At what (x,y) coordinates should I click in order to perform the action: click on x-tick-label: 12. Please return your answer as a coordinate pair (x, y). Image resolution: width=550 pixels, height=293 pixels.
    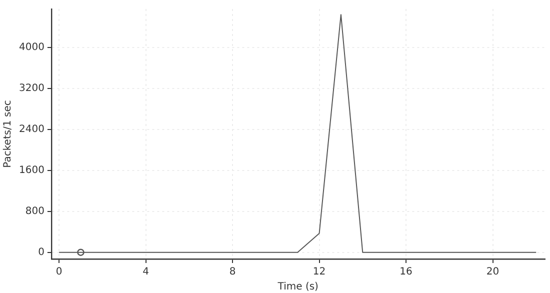
    Looking at the image, I should click on (319, 272).